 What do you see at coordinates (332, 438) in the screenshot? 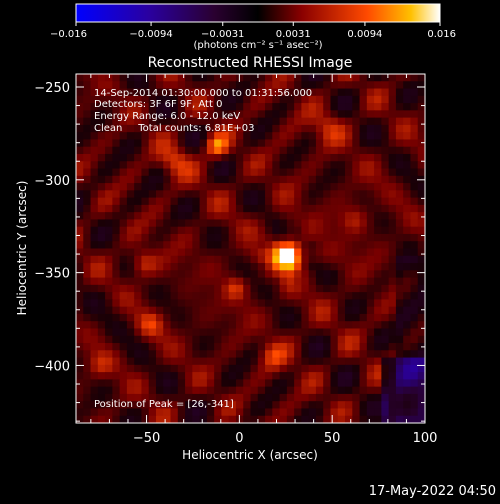
I see `x-tick-label: 50` at bounding box center [332, 438].